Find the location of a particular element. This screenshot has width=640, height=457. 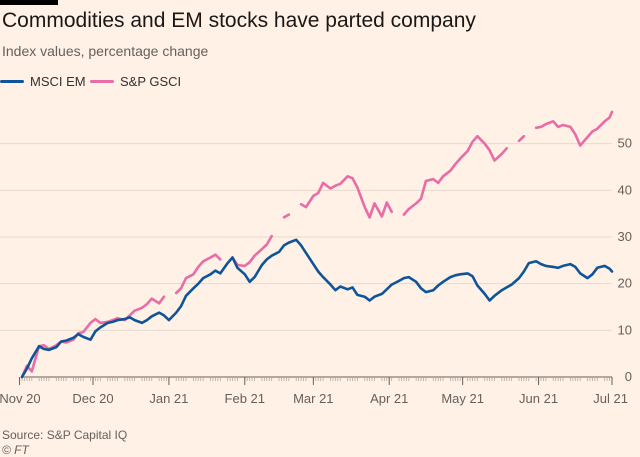

ft-credit: © FT is located at coordinates (15, 450).